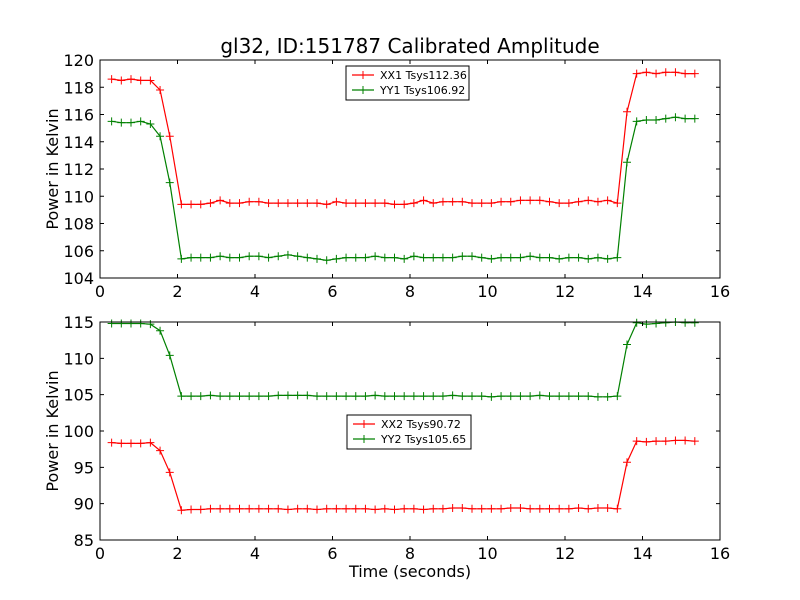 The width and height of the screenshot is (800, 600). What do you see at coordinates (487, 291) in the screenshot?
I see `x-tick-label: 10` at bounding box center [487, 291].